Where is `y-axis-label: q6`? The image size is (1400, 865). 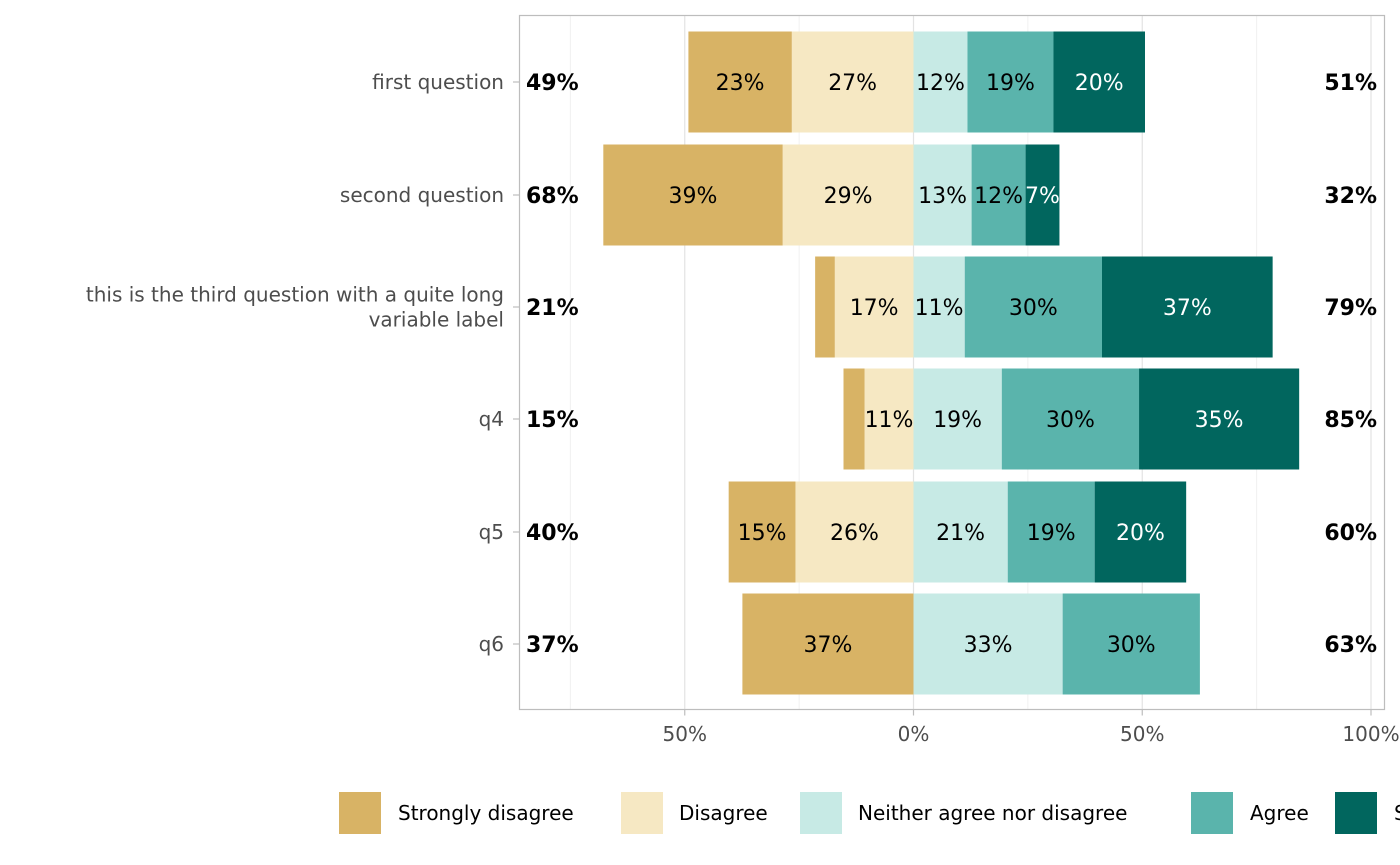
y-axis-label: q6 is located at coordinates (491, 644).